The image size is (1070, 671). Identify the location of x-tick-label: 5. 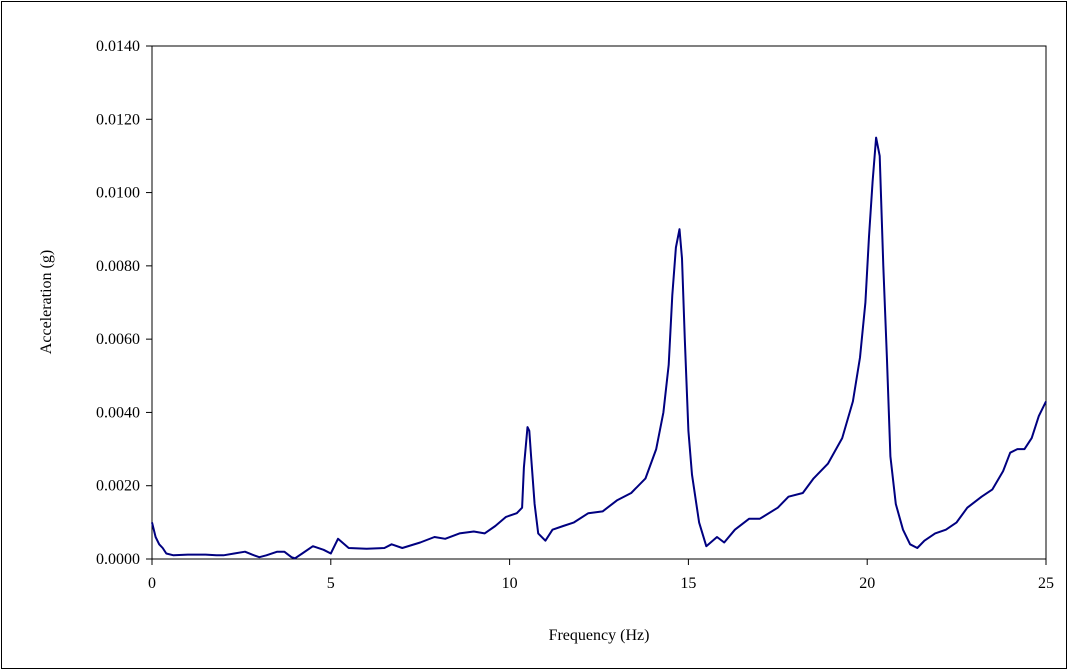
(331, 583).